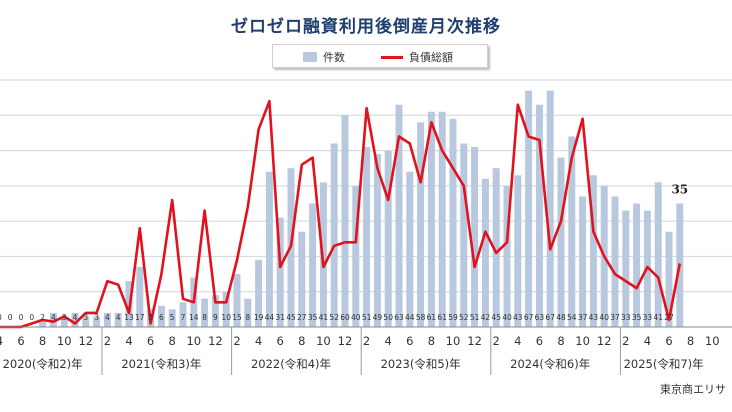  What do you see at coordinates (334, 317) in the screenshot?
I see `bar-value-label: 52` at bounding box center [334, 317].